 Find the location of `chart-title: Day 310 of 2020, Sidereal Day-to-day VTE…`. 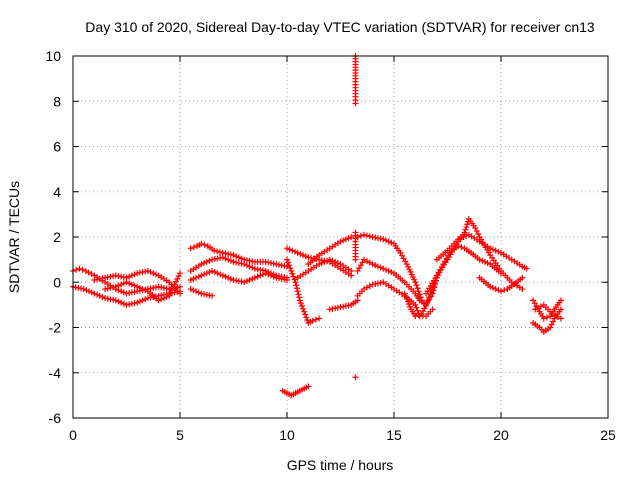

chart-title: Day 310 of 2020, Sidereal Day-to-day VTE… is located at coordinates (340, 27).